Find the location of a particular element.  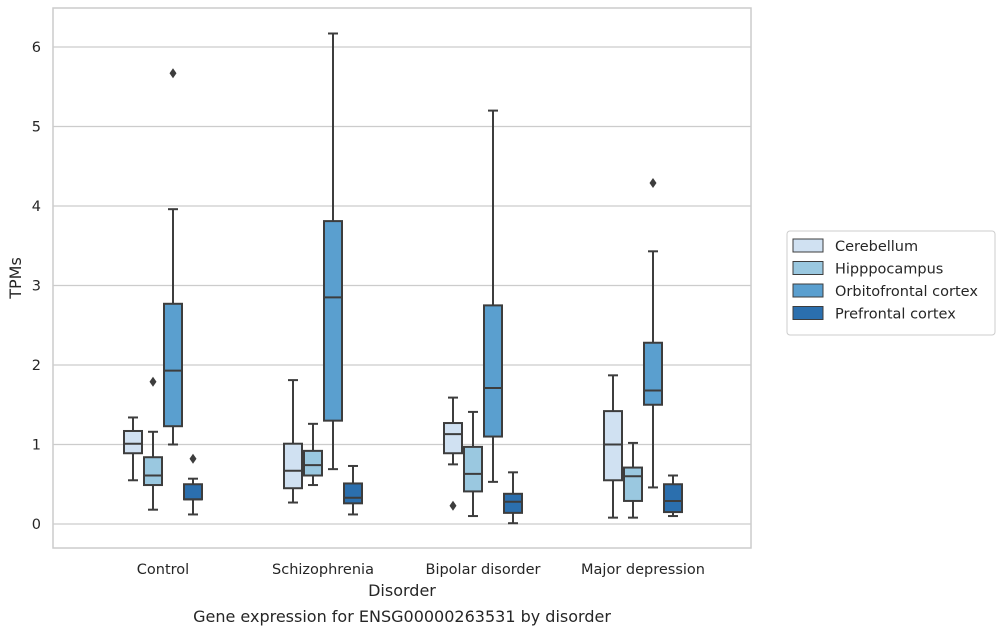

x-tick-label: Bipolar disorder is located at coordinates (483, 570).